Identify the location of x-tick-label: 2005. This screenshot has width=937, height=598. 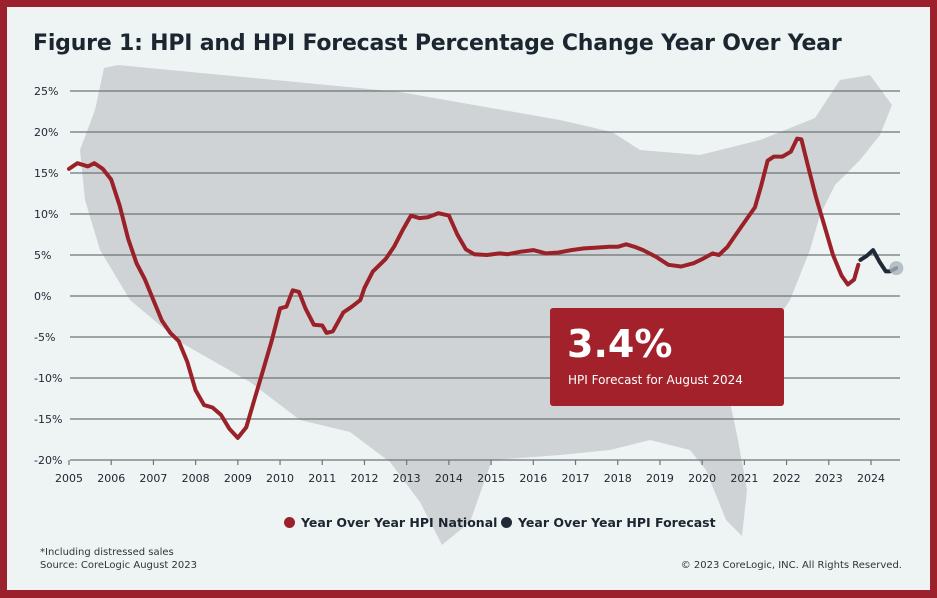
(69, 478).